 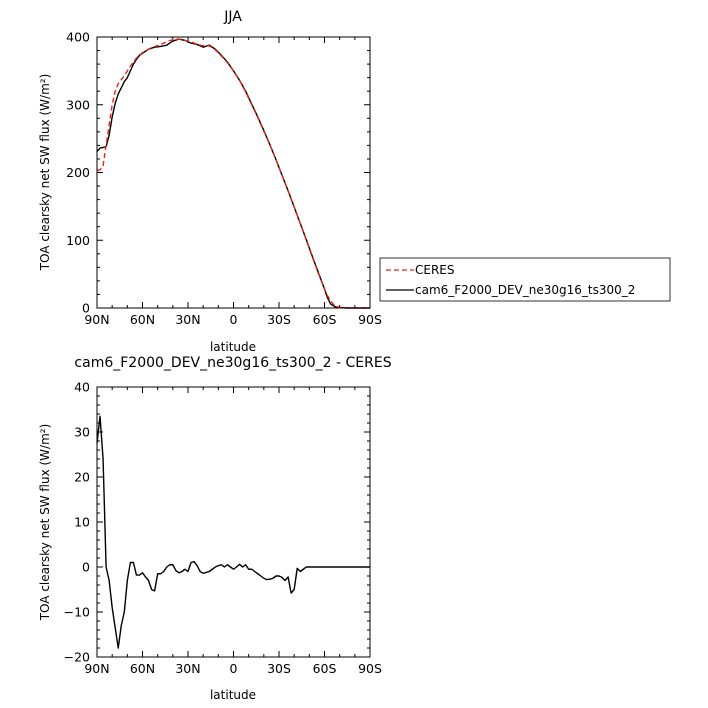 I want to click on y-tick-label: 300, so click(x=78, y=104).